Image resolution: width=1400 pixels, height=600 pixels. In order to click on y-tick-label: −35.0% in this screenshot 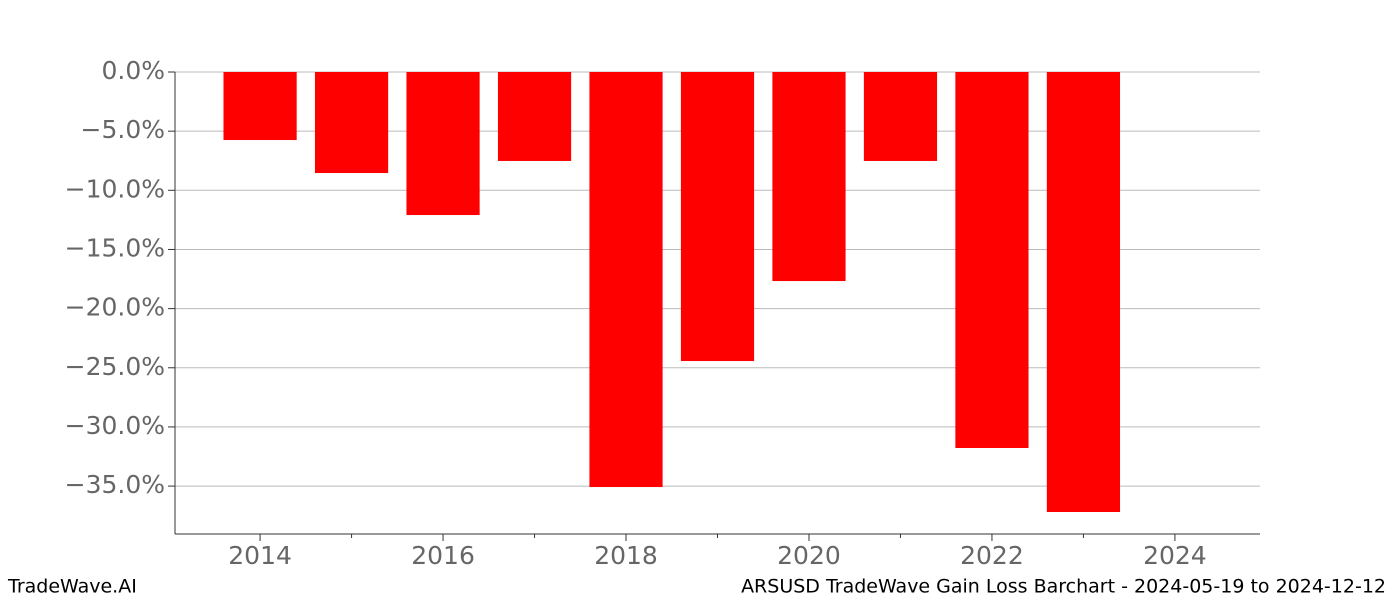, I will do `click(115, 484)`.